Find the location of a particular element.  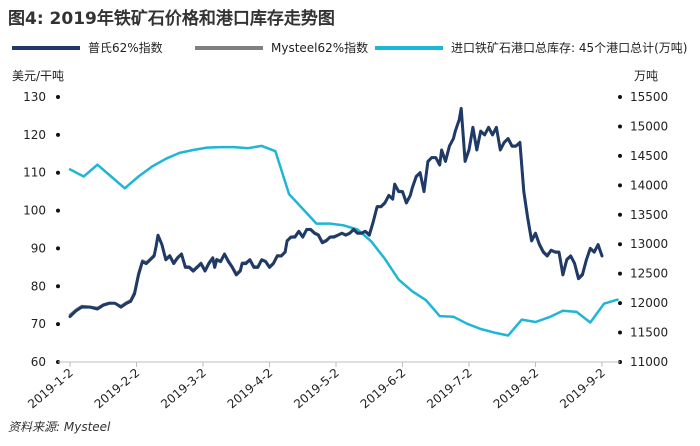

left-axis-label: 美元/干吨 is located at coordinates (38, 76).